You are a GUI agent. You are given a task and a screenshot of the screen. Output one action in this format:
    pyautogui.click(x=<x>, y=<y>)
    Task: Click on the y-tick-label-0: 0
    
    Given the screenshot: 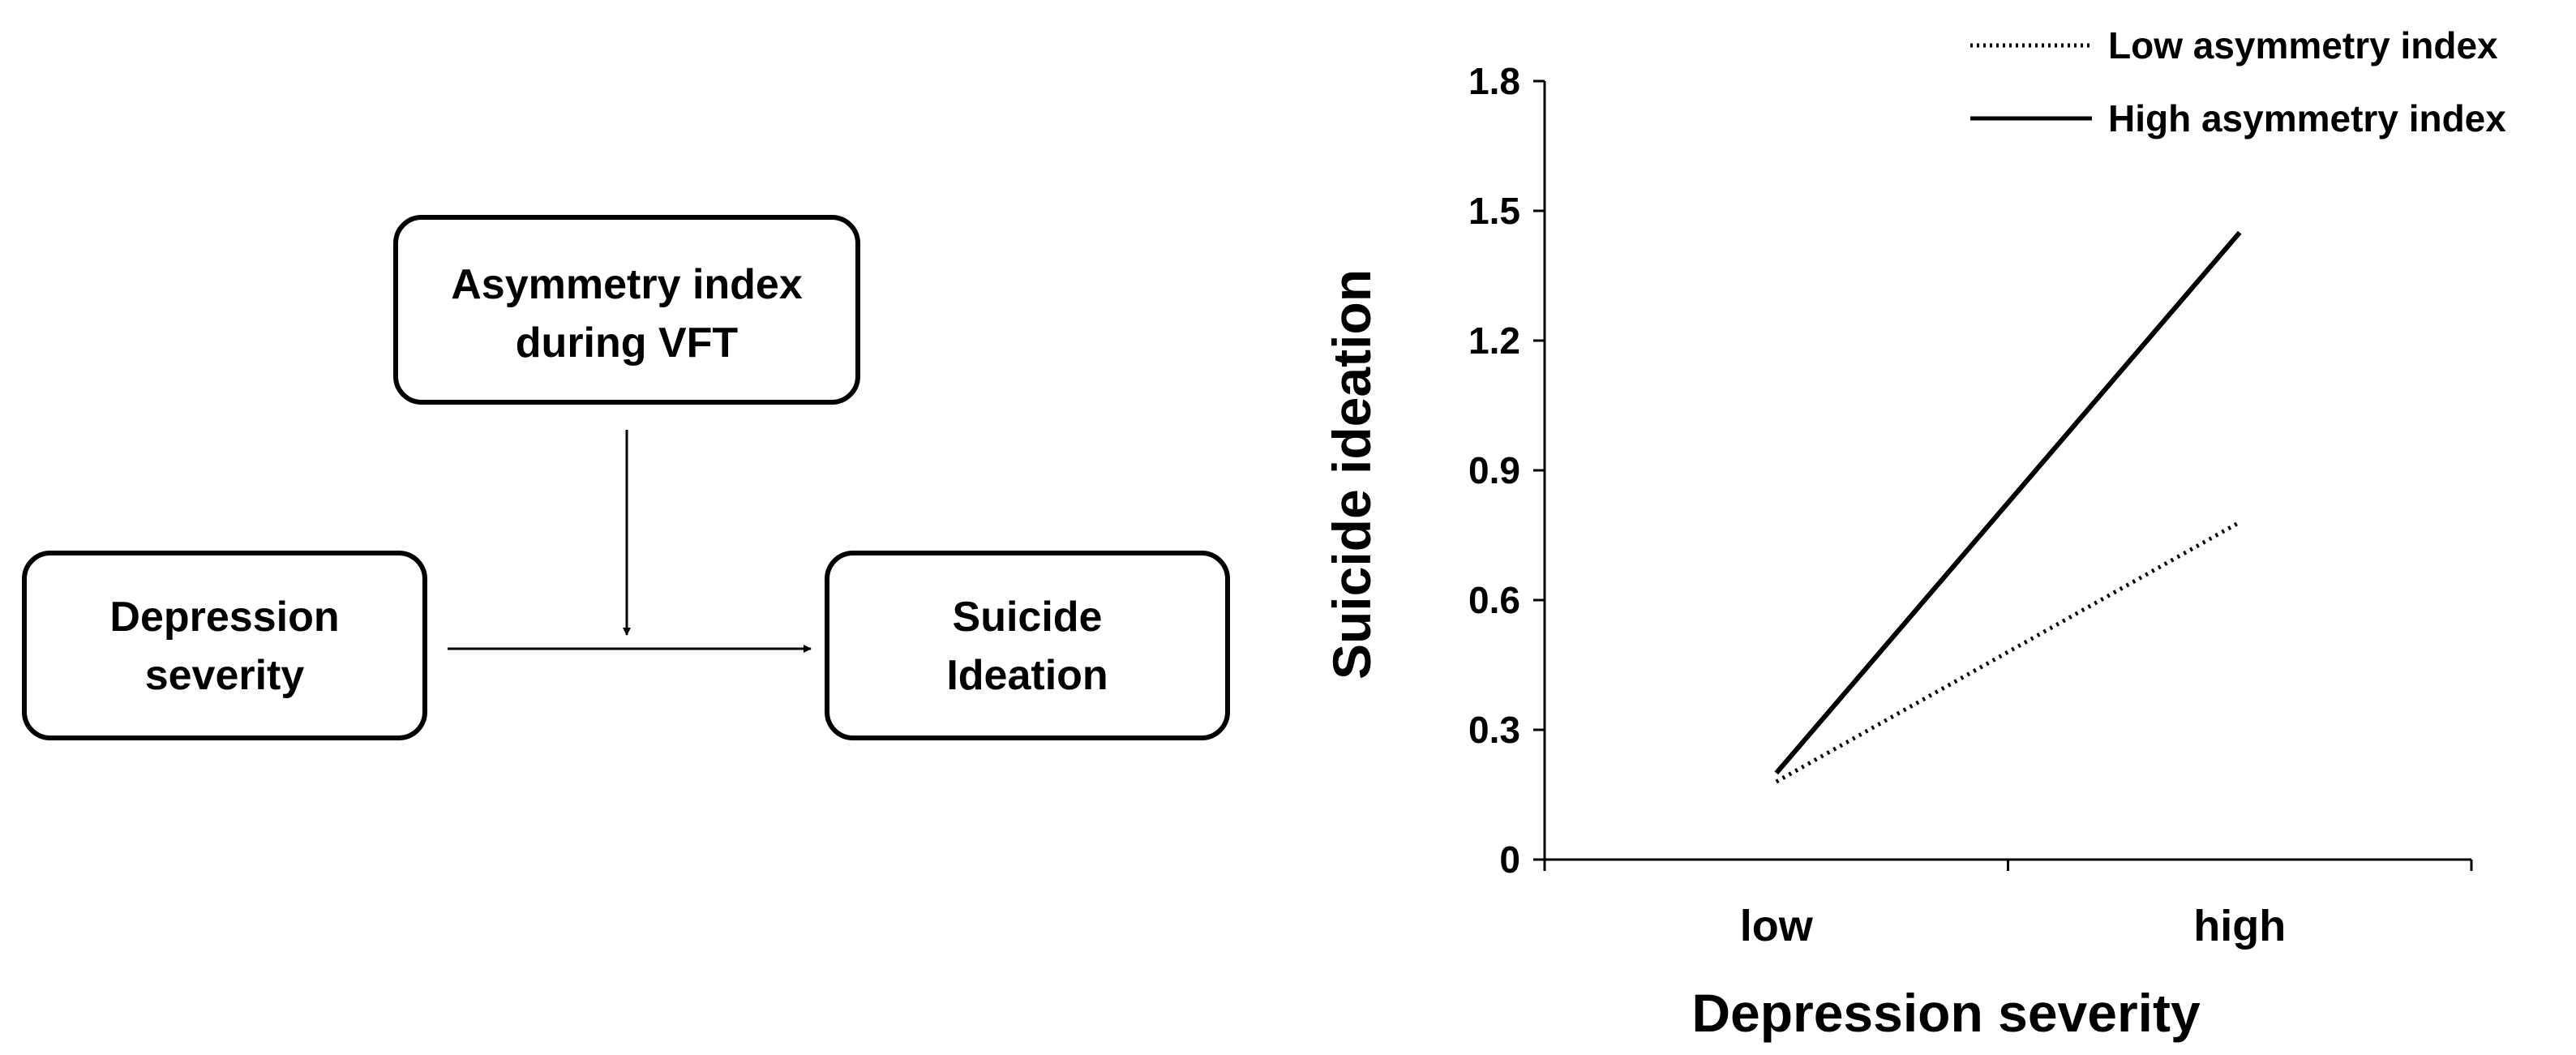 What is the action you would take?
    pyautogui.click(x=1509, y=859)
    